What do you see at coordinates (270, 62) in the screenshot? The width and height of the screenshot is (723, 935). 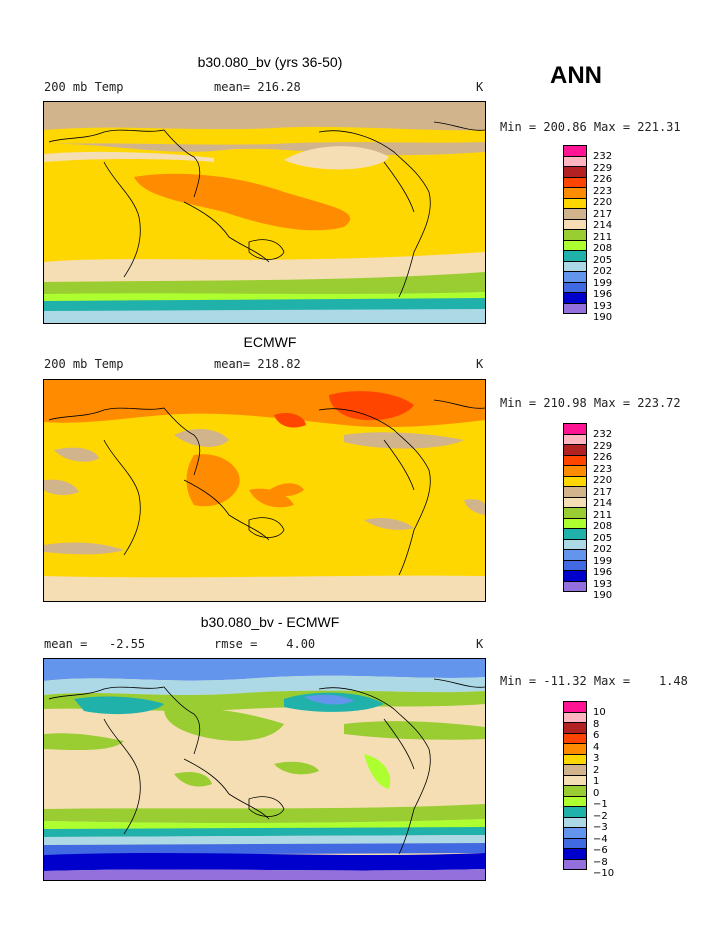 I see `panel1-title: b30.080_bv (yrs 36-50)` at bounding box center [270, 62].